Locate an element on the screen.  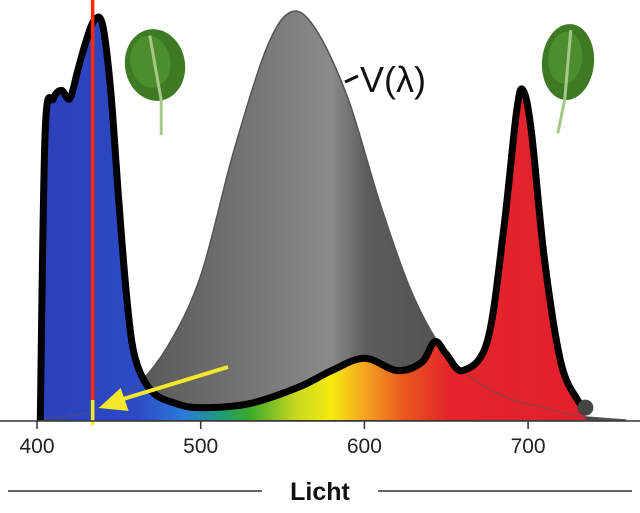
arrow-head is located at coordinates (113, 399).